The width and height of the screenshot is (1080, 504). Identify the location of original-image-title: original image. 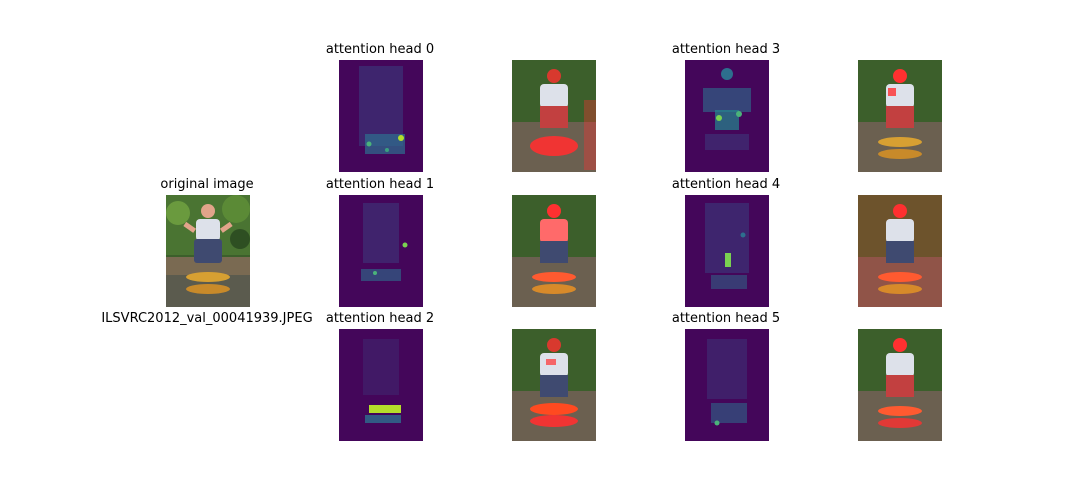
(207, 184).